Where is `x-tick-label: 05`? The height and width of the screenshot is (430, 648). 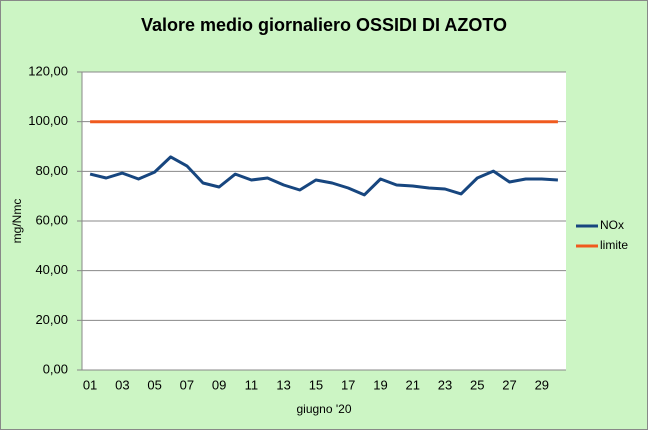
x-tick-label: 05 is located at coordinates (154, 384).